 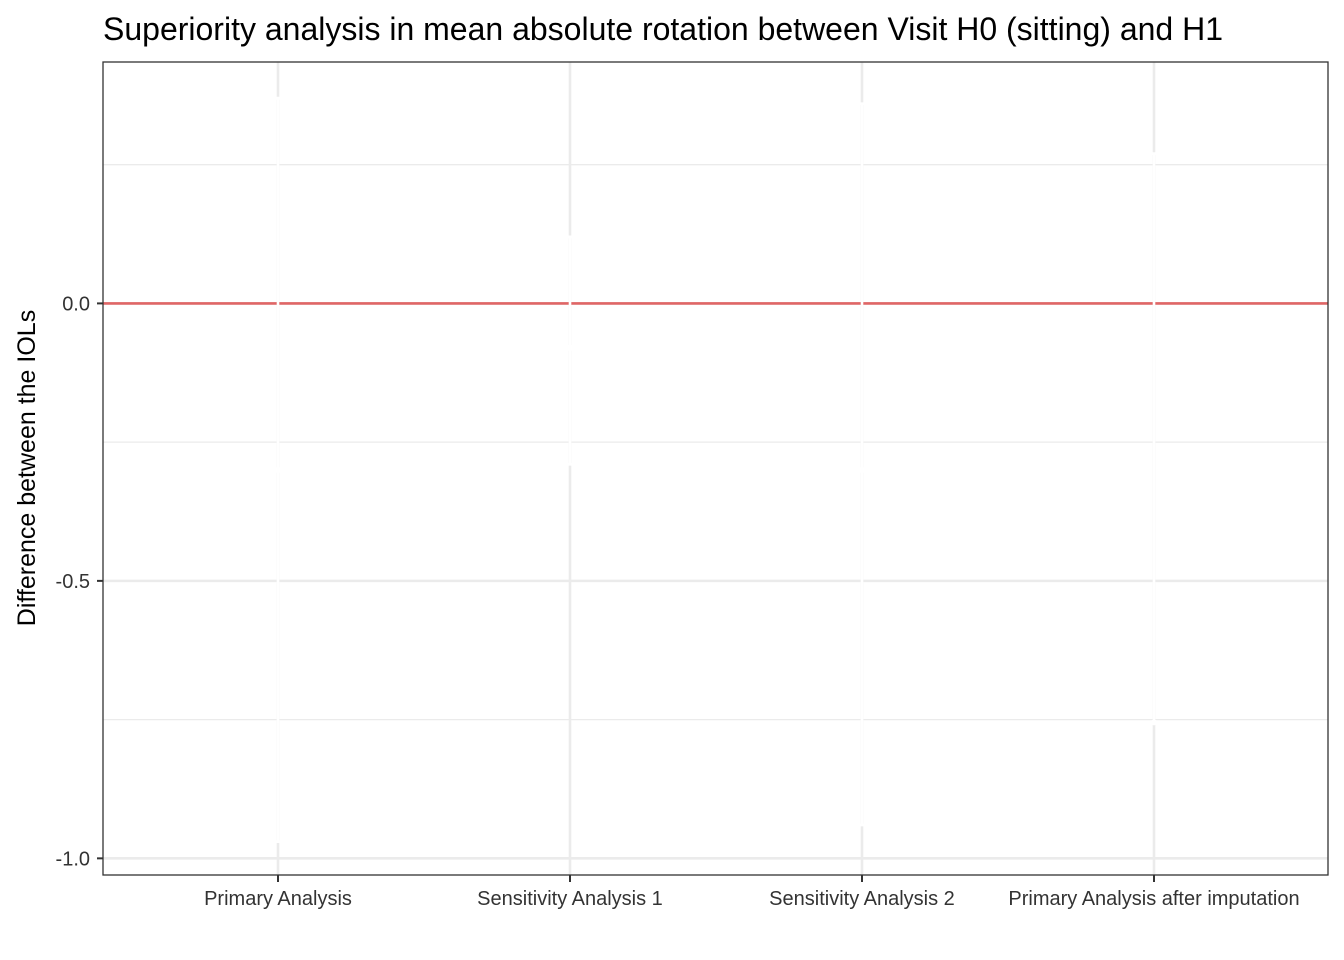 I want to click on x-tick-label-3: Primary Analysis after imputation, so click(x=1153, y=899).